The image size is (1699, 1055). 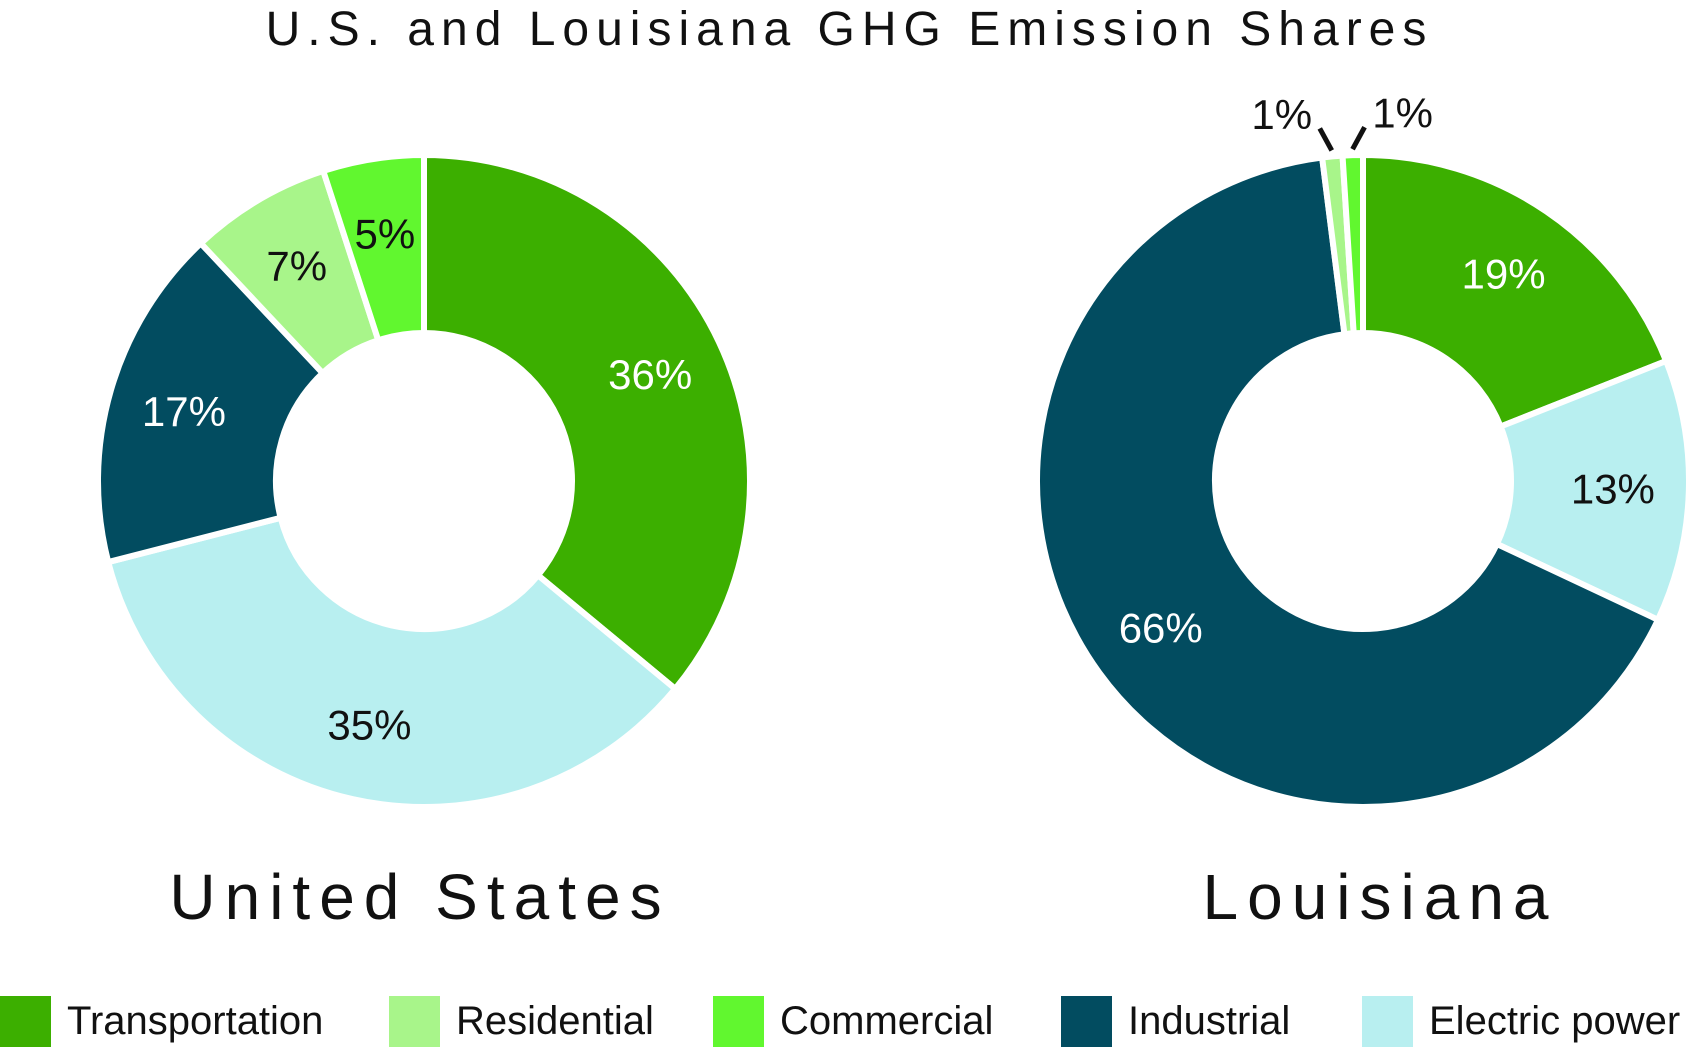 What do you see at coordinates (195, 1020) in the screenshot?
I see `legend-label: Transportation` at bounding box center [195, 1020].